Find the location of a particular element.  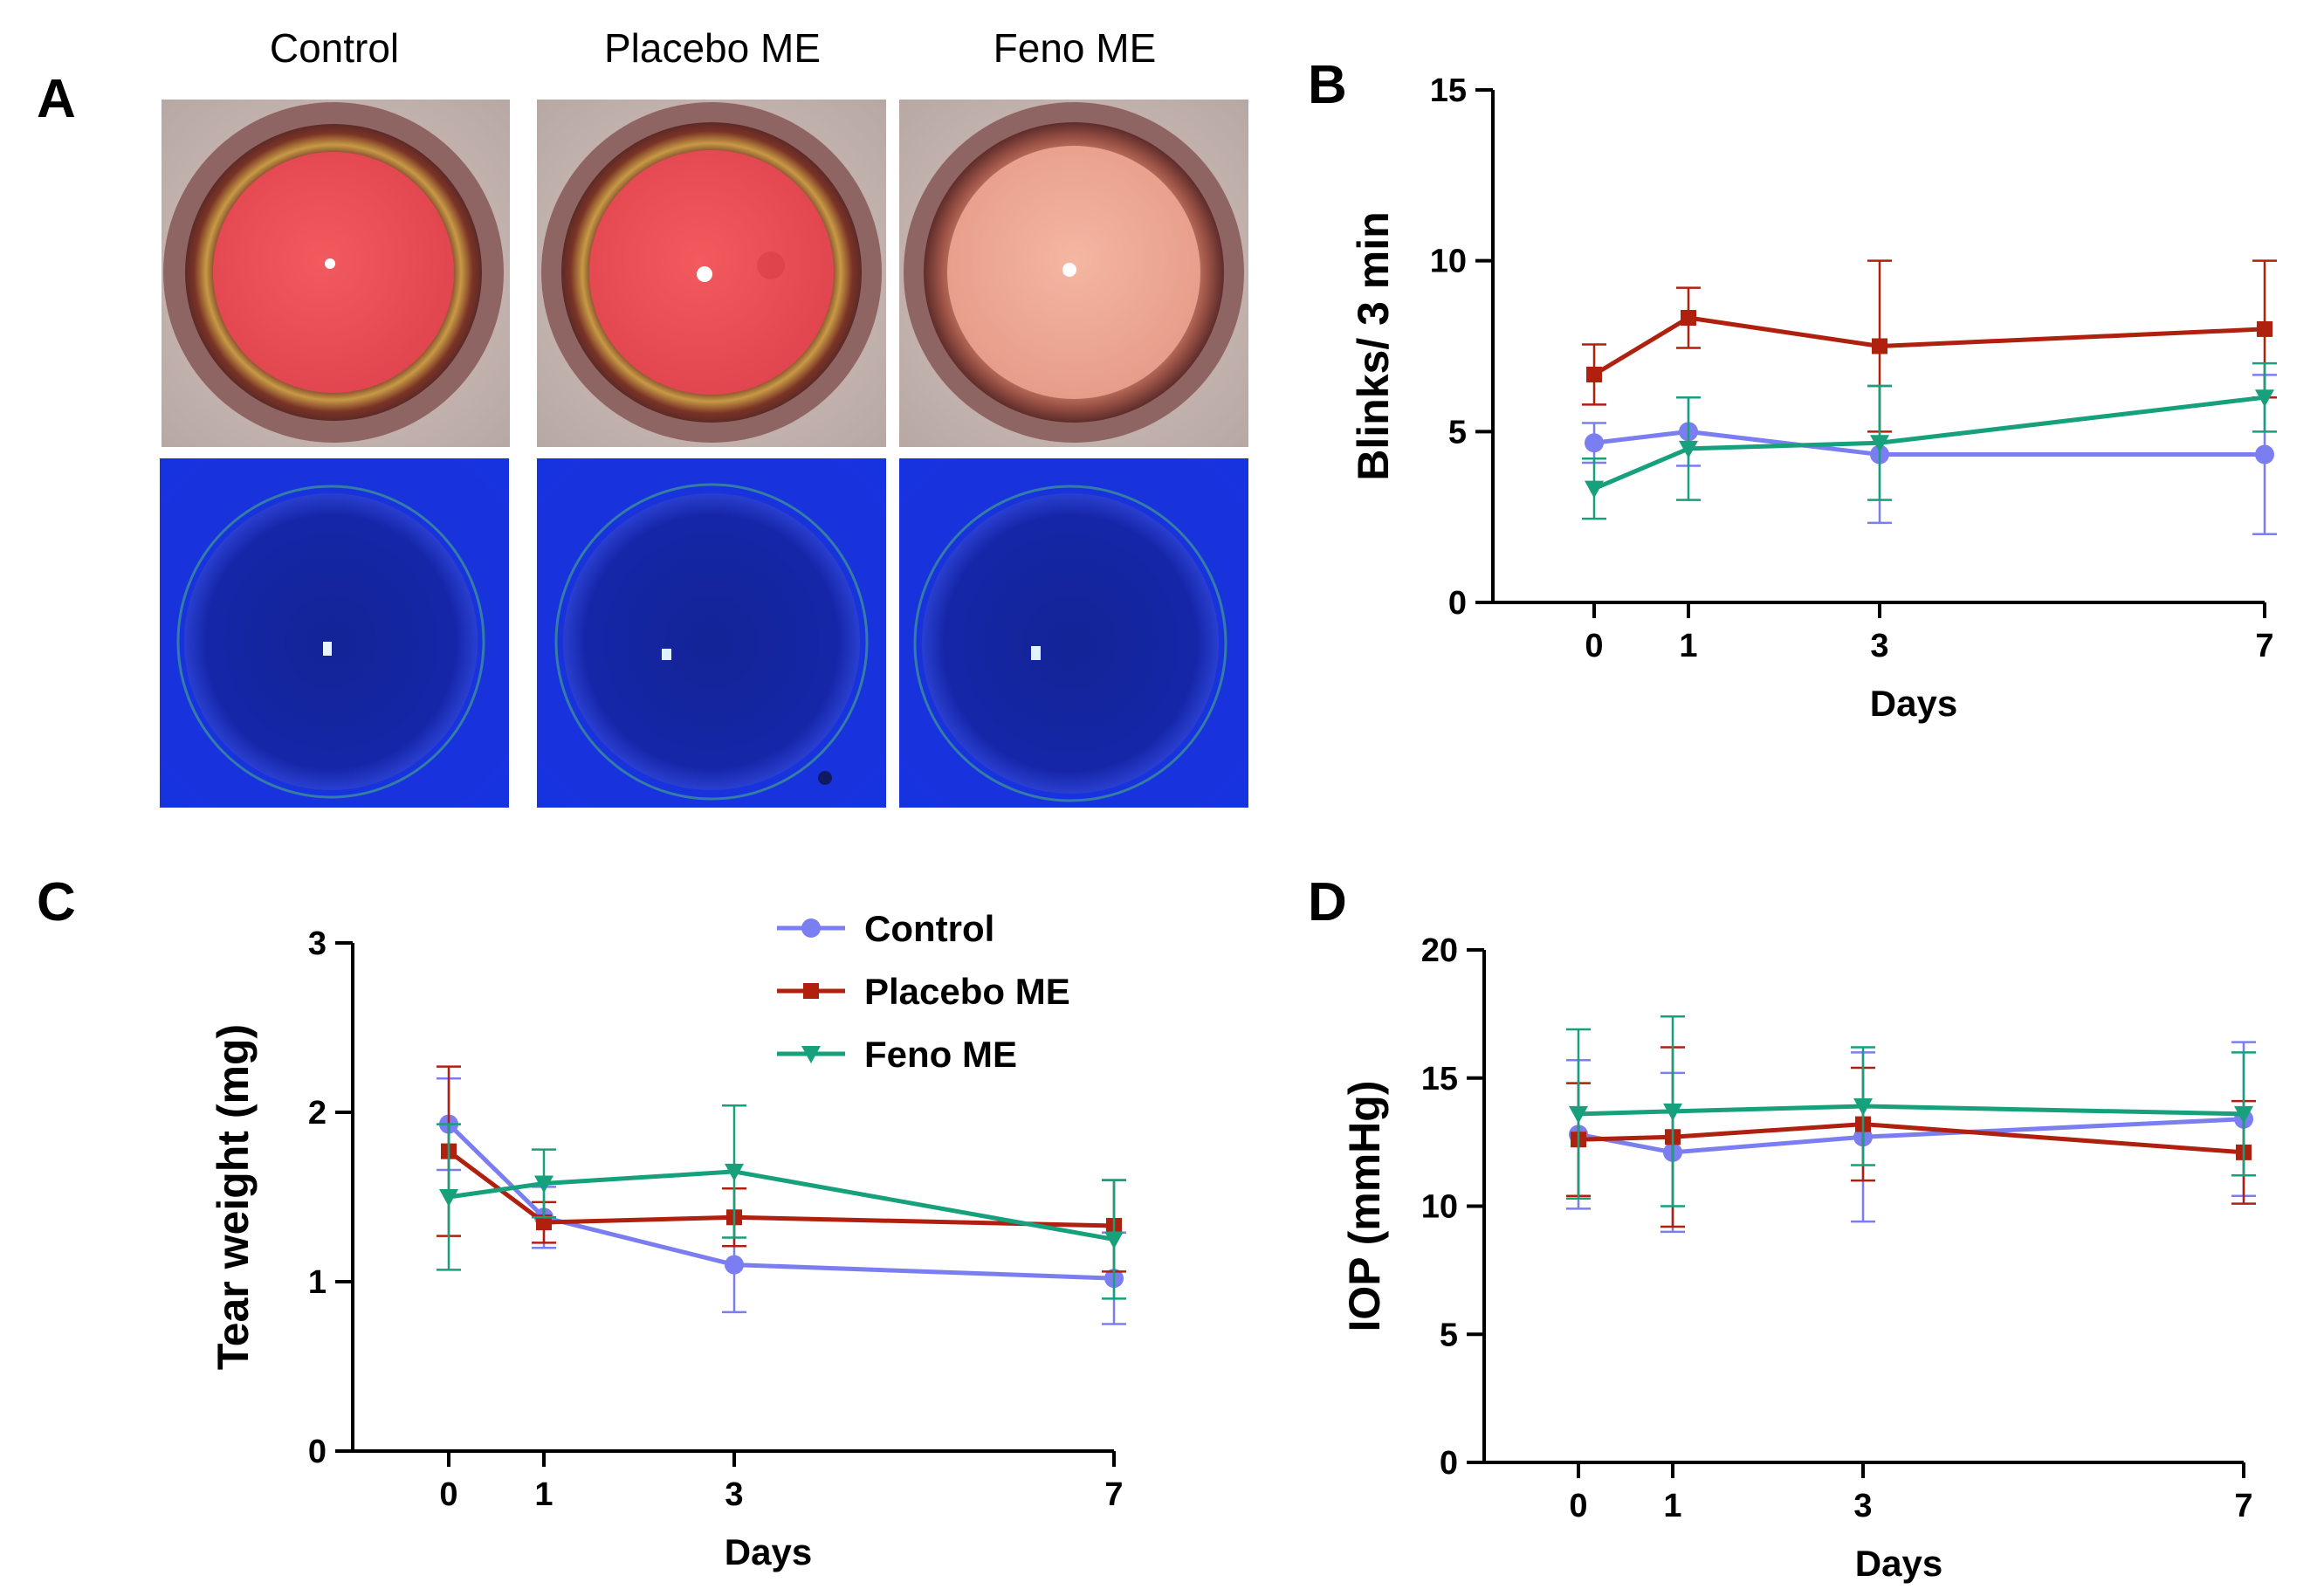

eye-photo-control-white-light is located at coordinates (336, 273).